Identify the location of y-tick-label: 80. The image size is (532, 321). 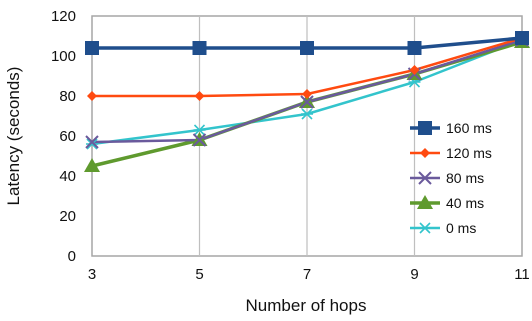
(67, 96).